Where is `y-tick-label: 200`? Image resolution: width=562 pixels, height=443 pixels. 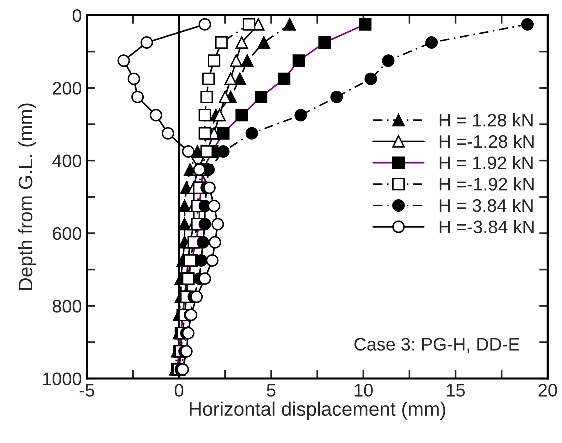 y-tick-label: 200 is located at coordinates (67, 88).